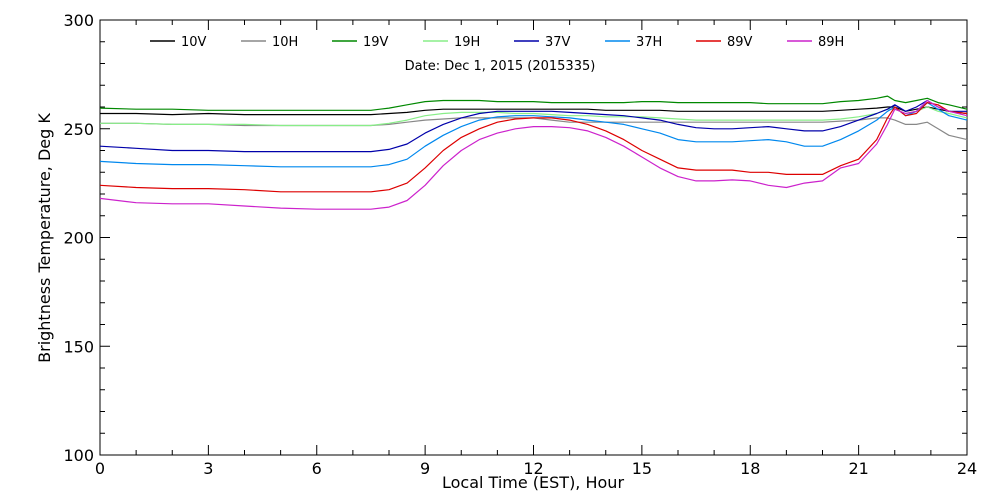  I want to click on x-tick-label: 18, so click(750, 468).